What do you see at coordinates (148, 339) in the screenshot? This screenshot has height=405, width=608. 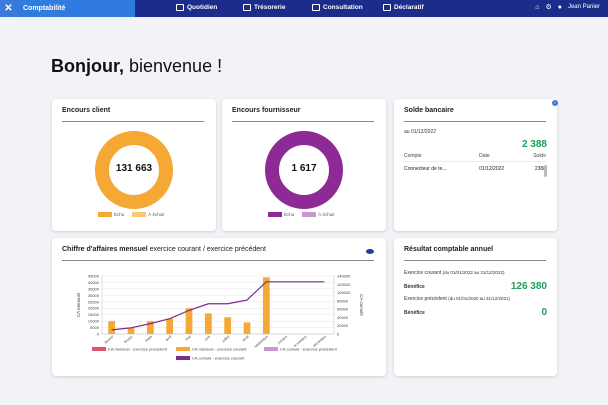 I see `x-tick-label: mars` at bounding box center [148, 339].